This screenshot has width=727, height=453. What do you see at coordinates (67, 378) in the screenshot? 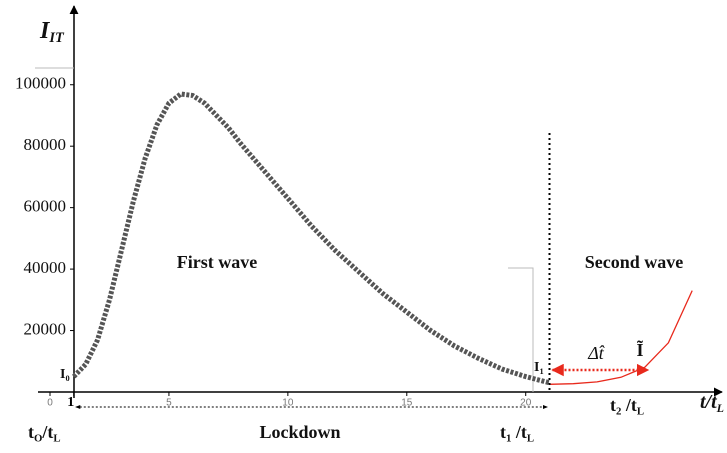
I see `subscript: 0` at bounding box center [67, 378].